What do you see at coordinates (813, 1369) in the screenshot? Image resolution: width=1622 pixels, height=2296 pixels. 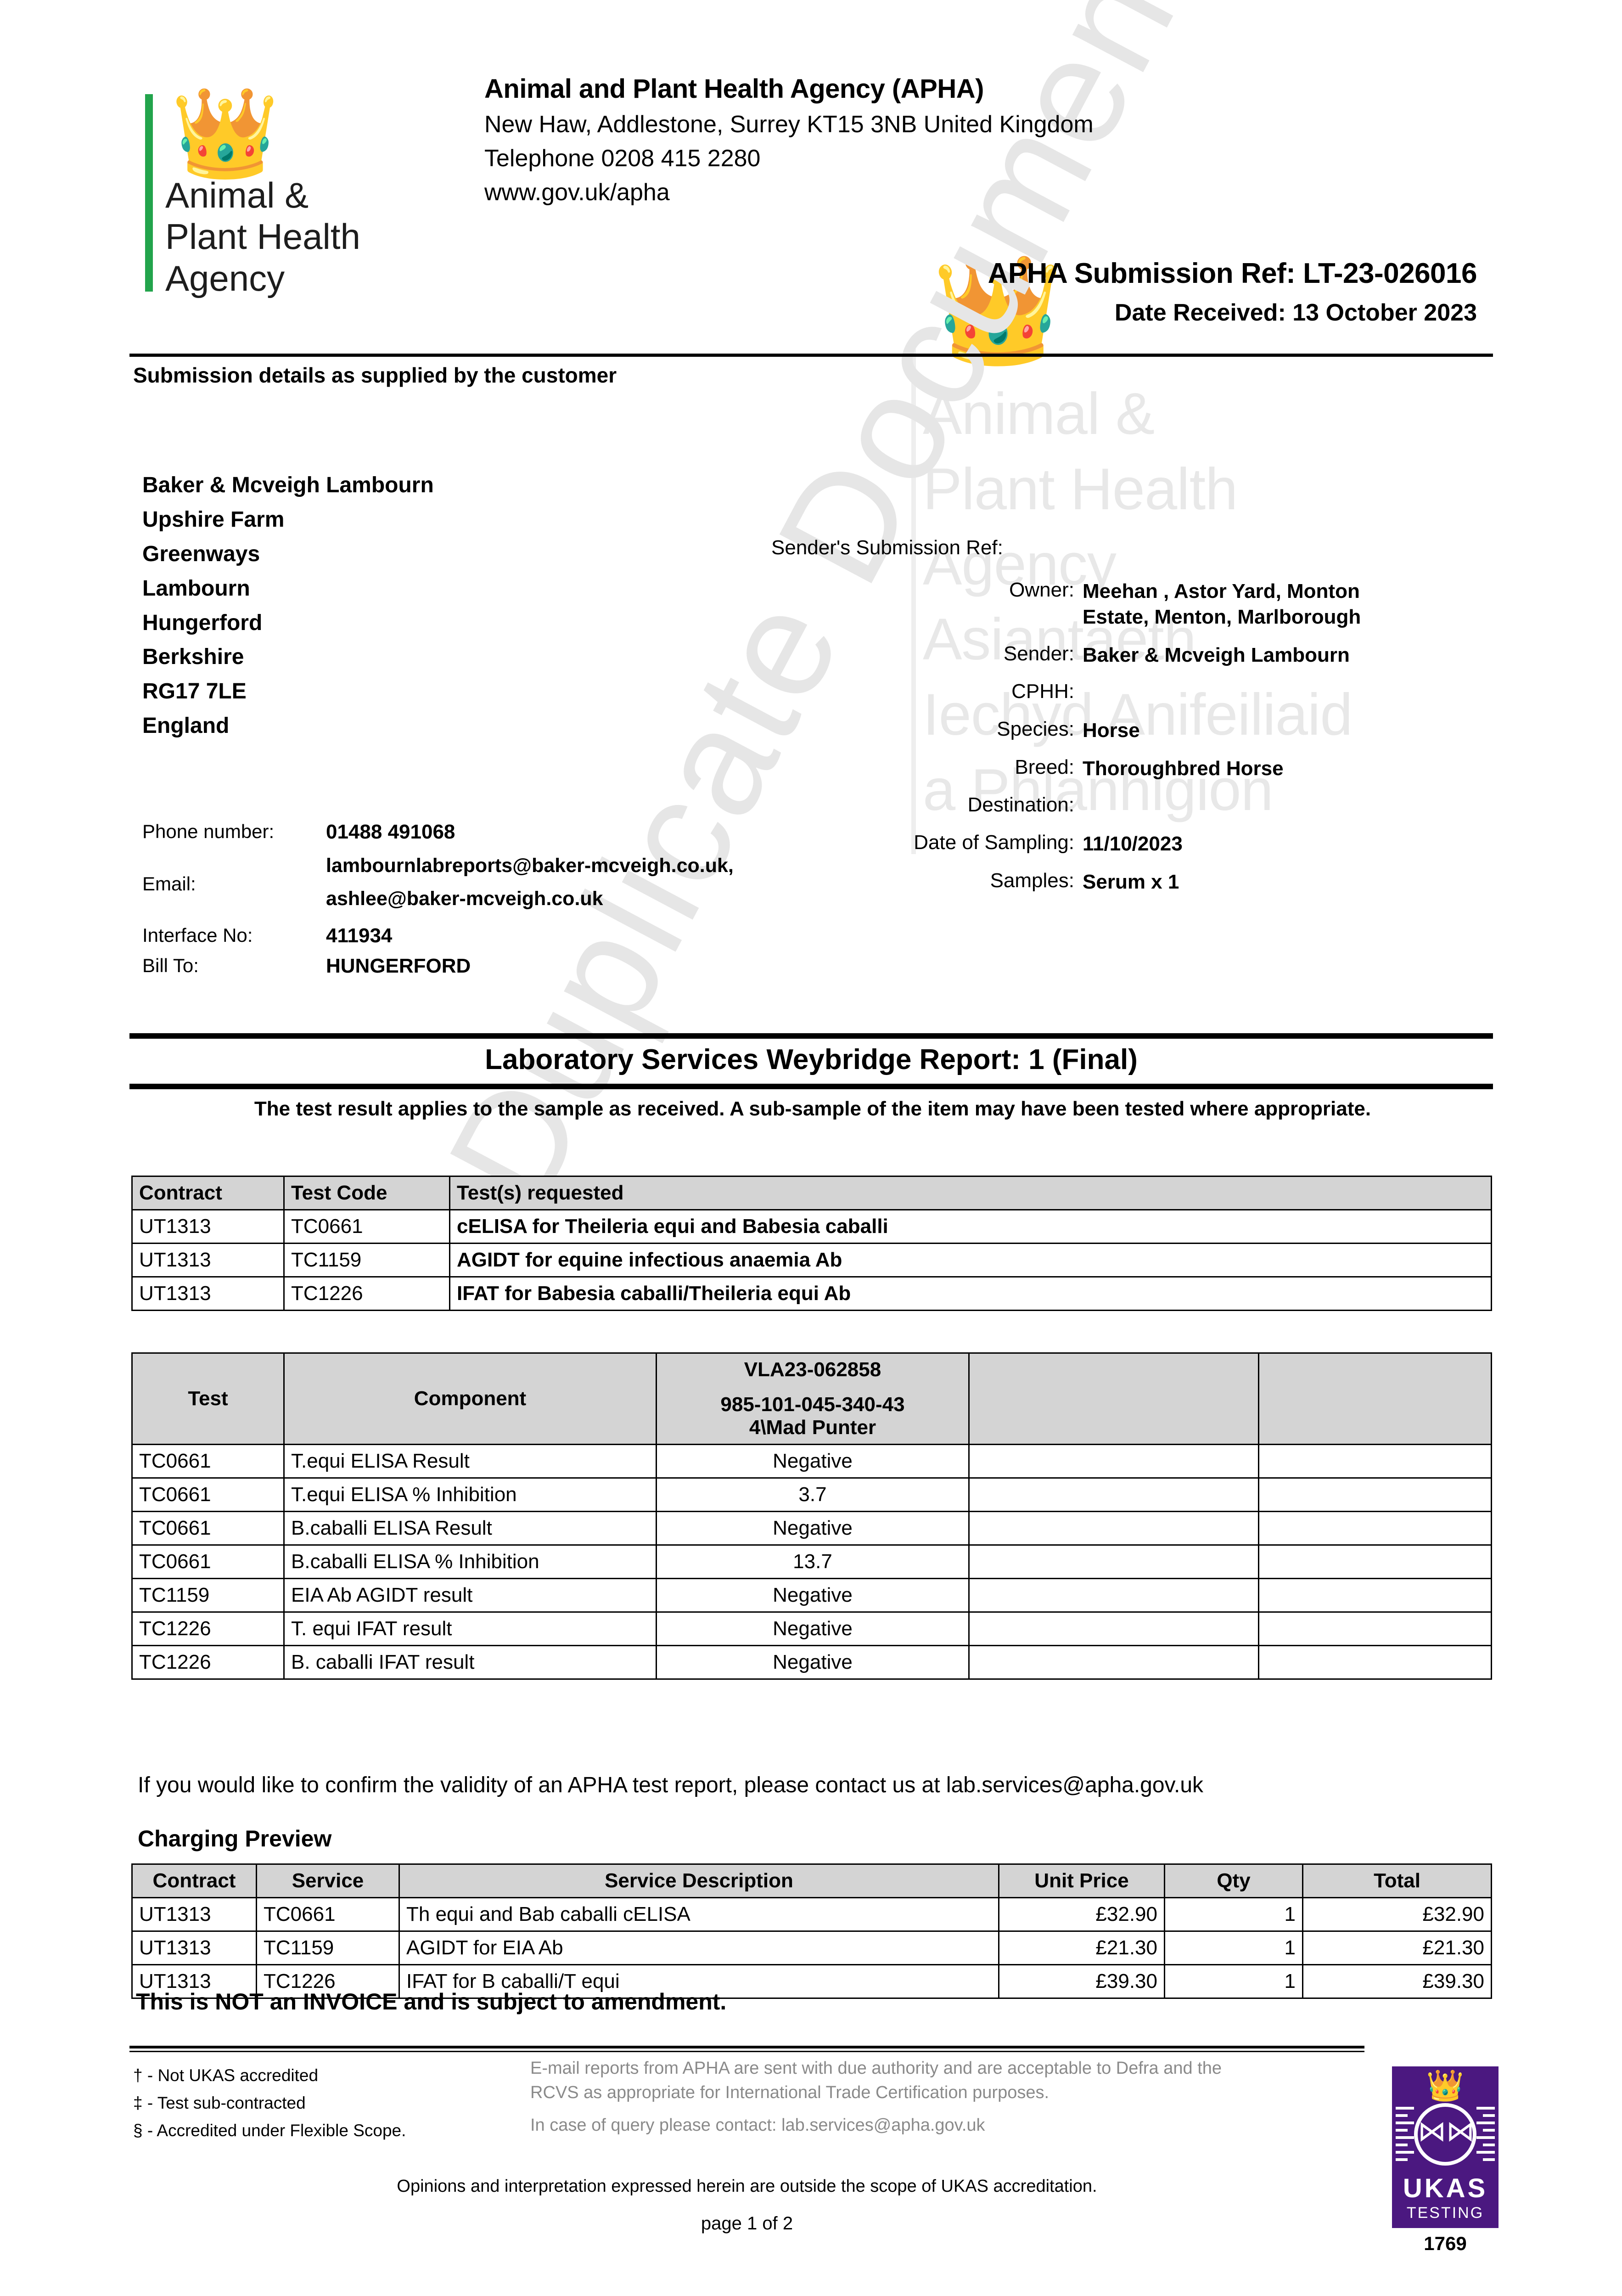 I see `sample-id: VLA23-062858` at bounding box center [813, 1369].